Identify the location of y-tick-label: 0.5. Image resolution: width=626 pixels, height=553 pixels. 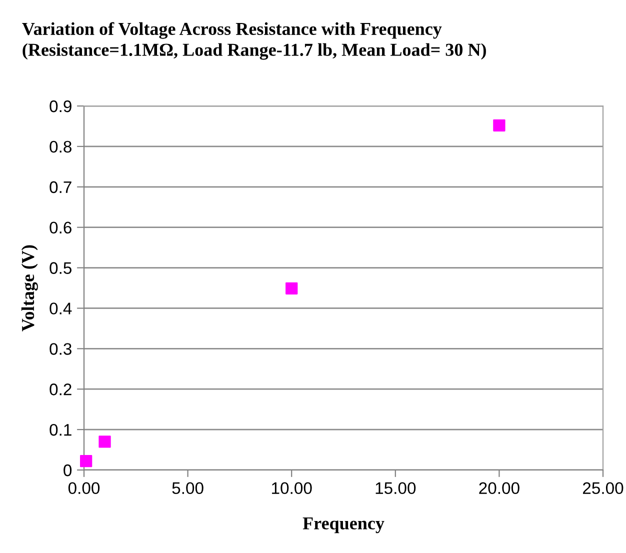
(61, 268).